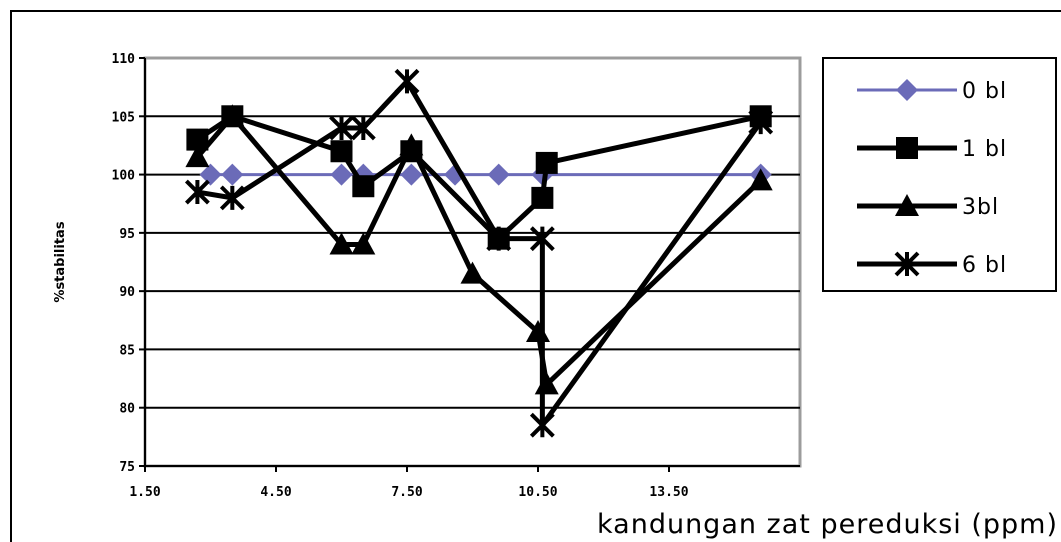 This screenshot has height=542, width=1061. What do you see at coordinates (984, 149) in the screenshot?
I see `legend-label: 1 bl` at bounding box center [984, 149].